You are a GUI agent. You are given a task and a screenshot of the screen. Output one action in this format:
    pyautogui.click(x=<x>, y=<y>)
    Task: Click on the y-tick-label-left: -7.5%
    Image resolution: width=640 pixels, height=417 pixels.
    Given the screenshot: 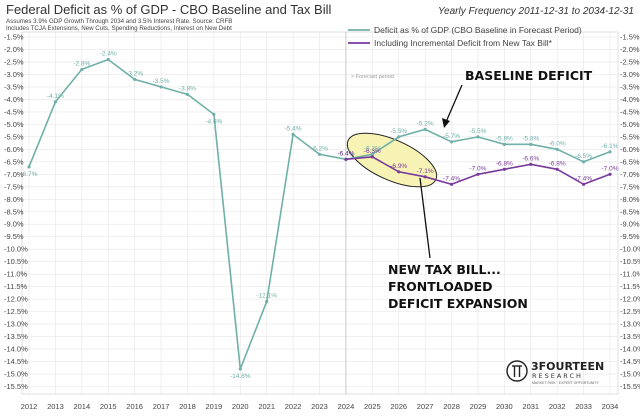 What is the action you would take?
    pyautogui.click(x=14, y=186)
    